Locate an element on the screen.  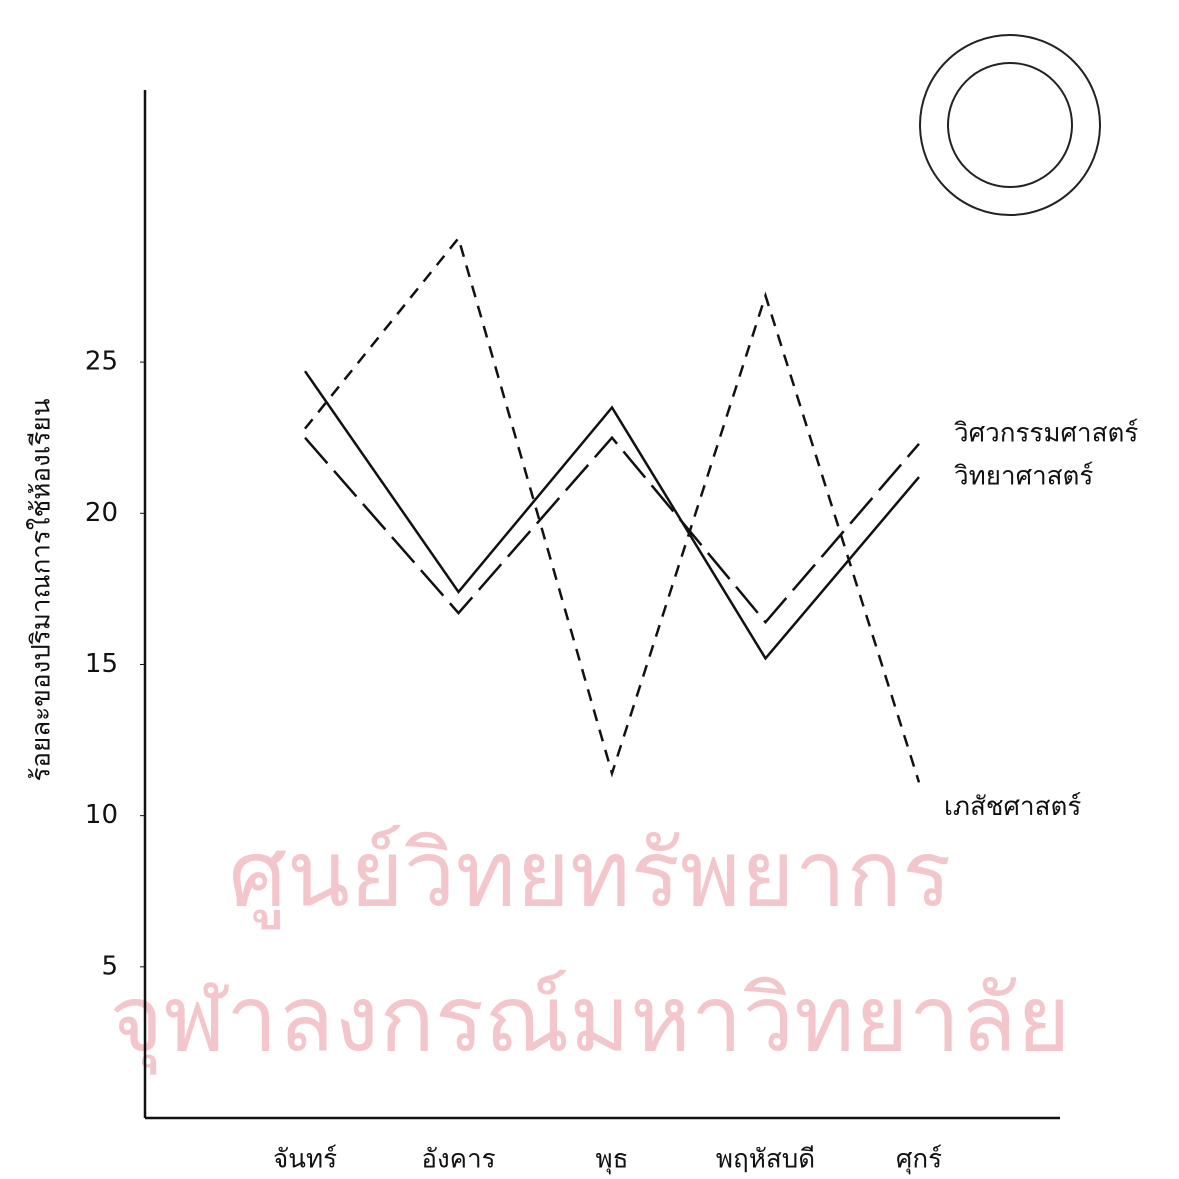
watermark: จุฬาลงกรณ์มหาวิทยาลัย is located at coordinates (589, 1020).